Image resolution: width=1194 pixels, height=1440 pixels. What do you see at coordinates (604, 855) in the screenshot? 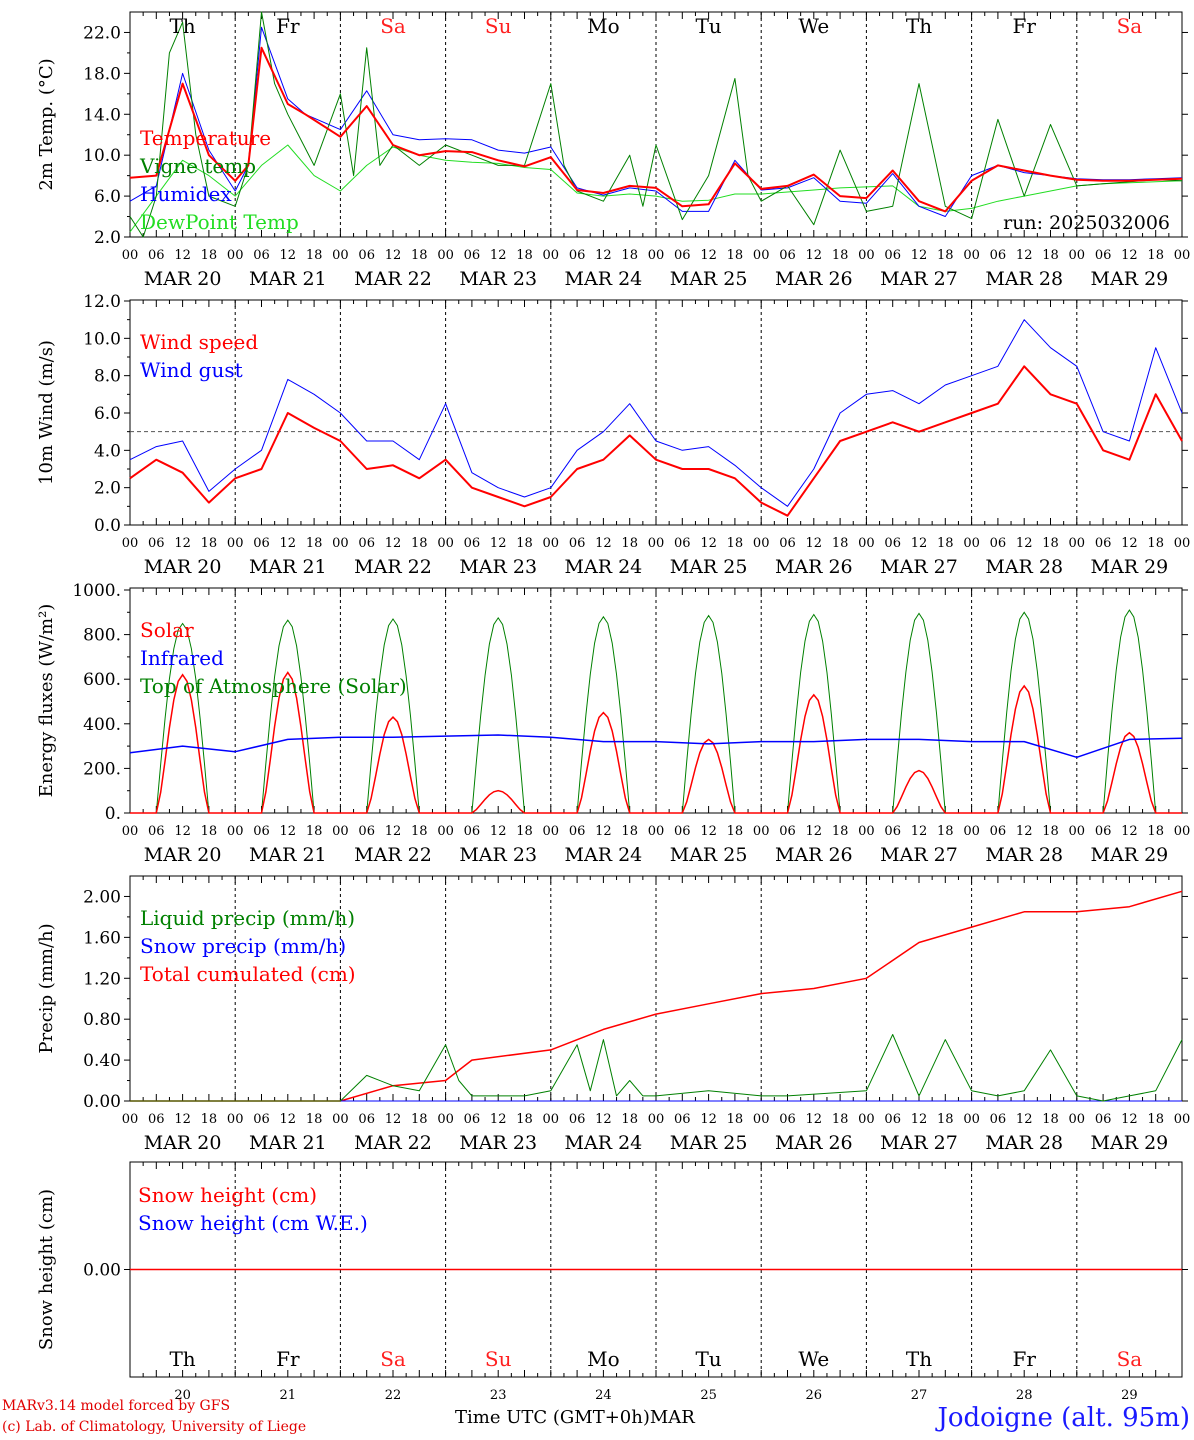
I see `energy-date-label: MAR 24` at bounding box center [604, 855].